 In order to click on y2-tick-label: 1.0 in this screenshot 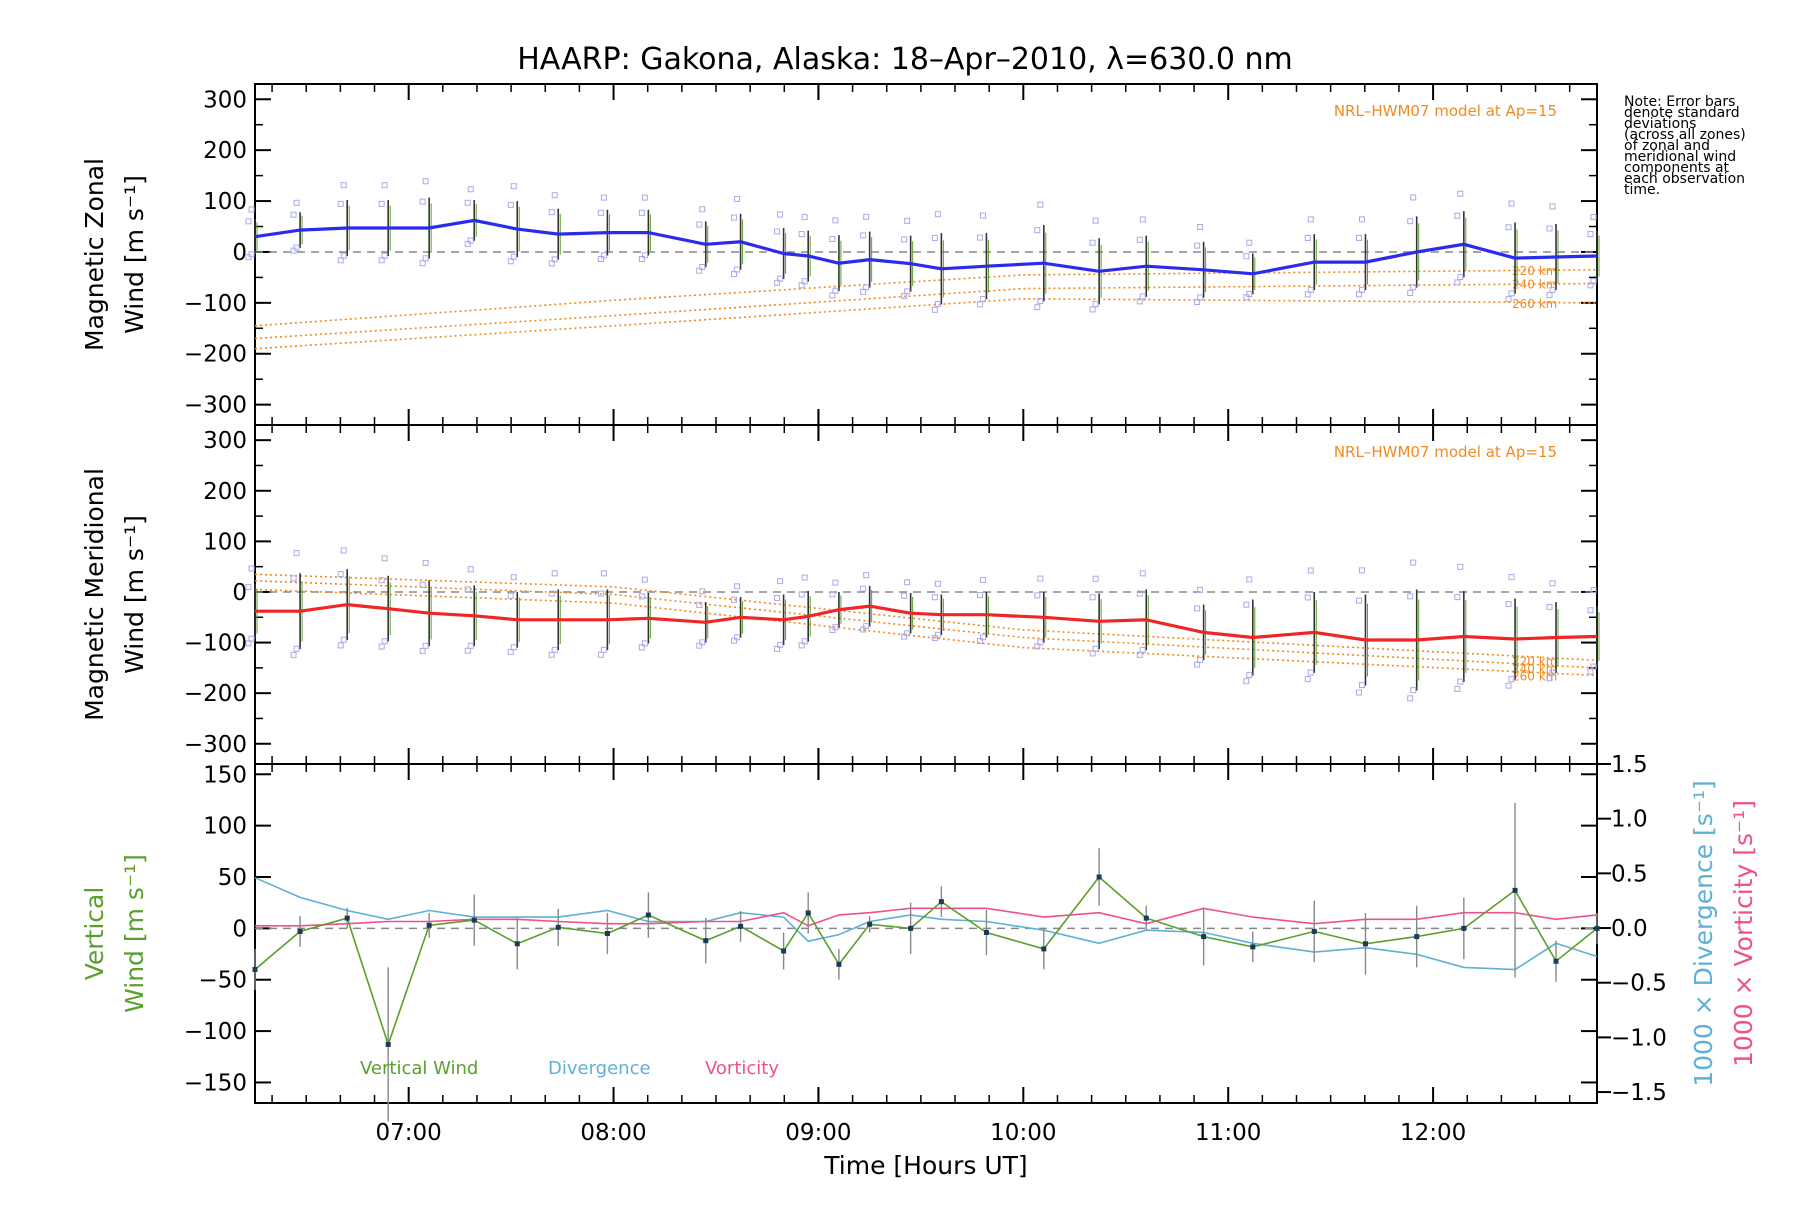, I will do `click(1629, 820)`.